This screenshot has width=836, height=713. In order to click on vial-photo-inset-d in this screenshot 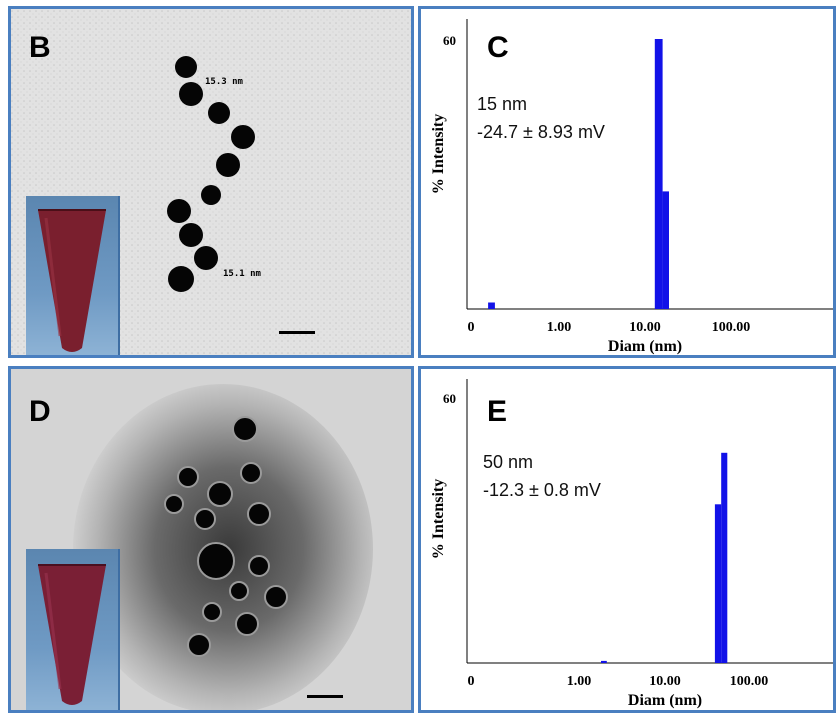, I will do `click(73, 629)`.